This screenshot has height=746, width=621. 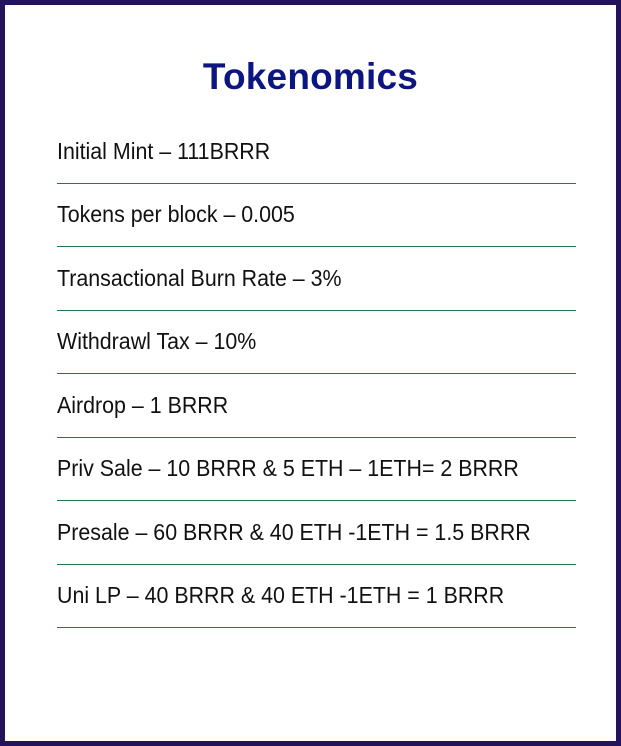 What do you see at coordinates (157, 341) in the screenshot?
I see `list-item-label: Withdrawl Tax – 10%` at bounding box center [157, 341].